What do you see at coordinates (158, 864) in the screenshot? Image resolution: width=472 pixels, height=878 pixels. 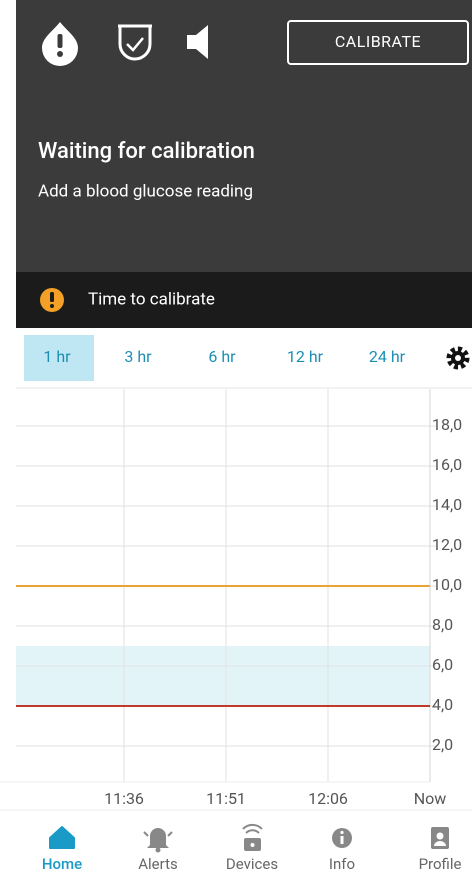 I see `nav-label: Alerts` at bounding box center [158, 864].